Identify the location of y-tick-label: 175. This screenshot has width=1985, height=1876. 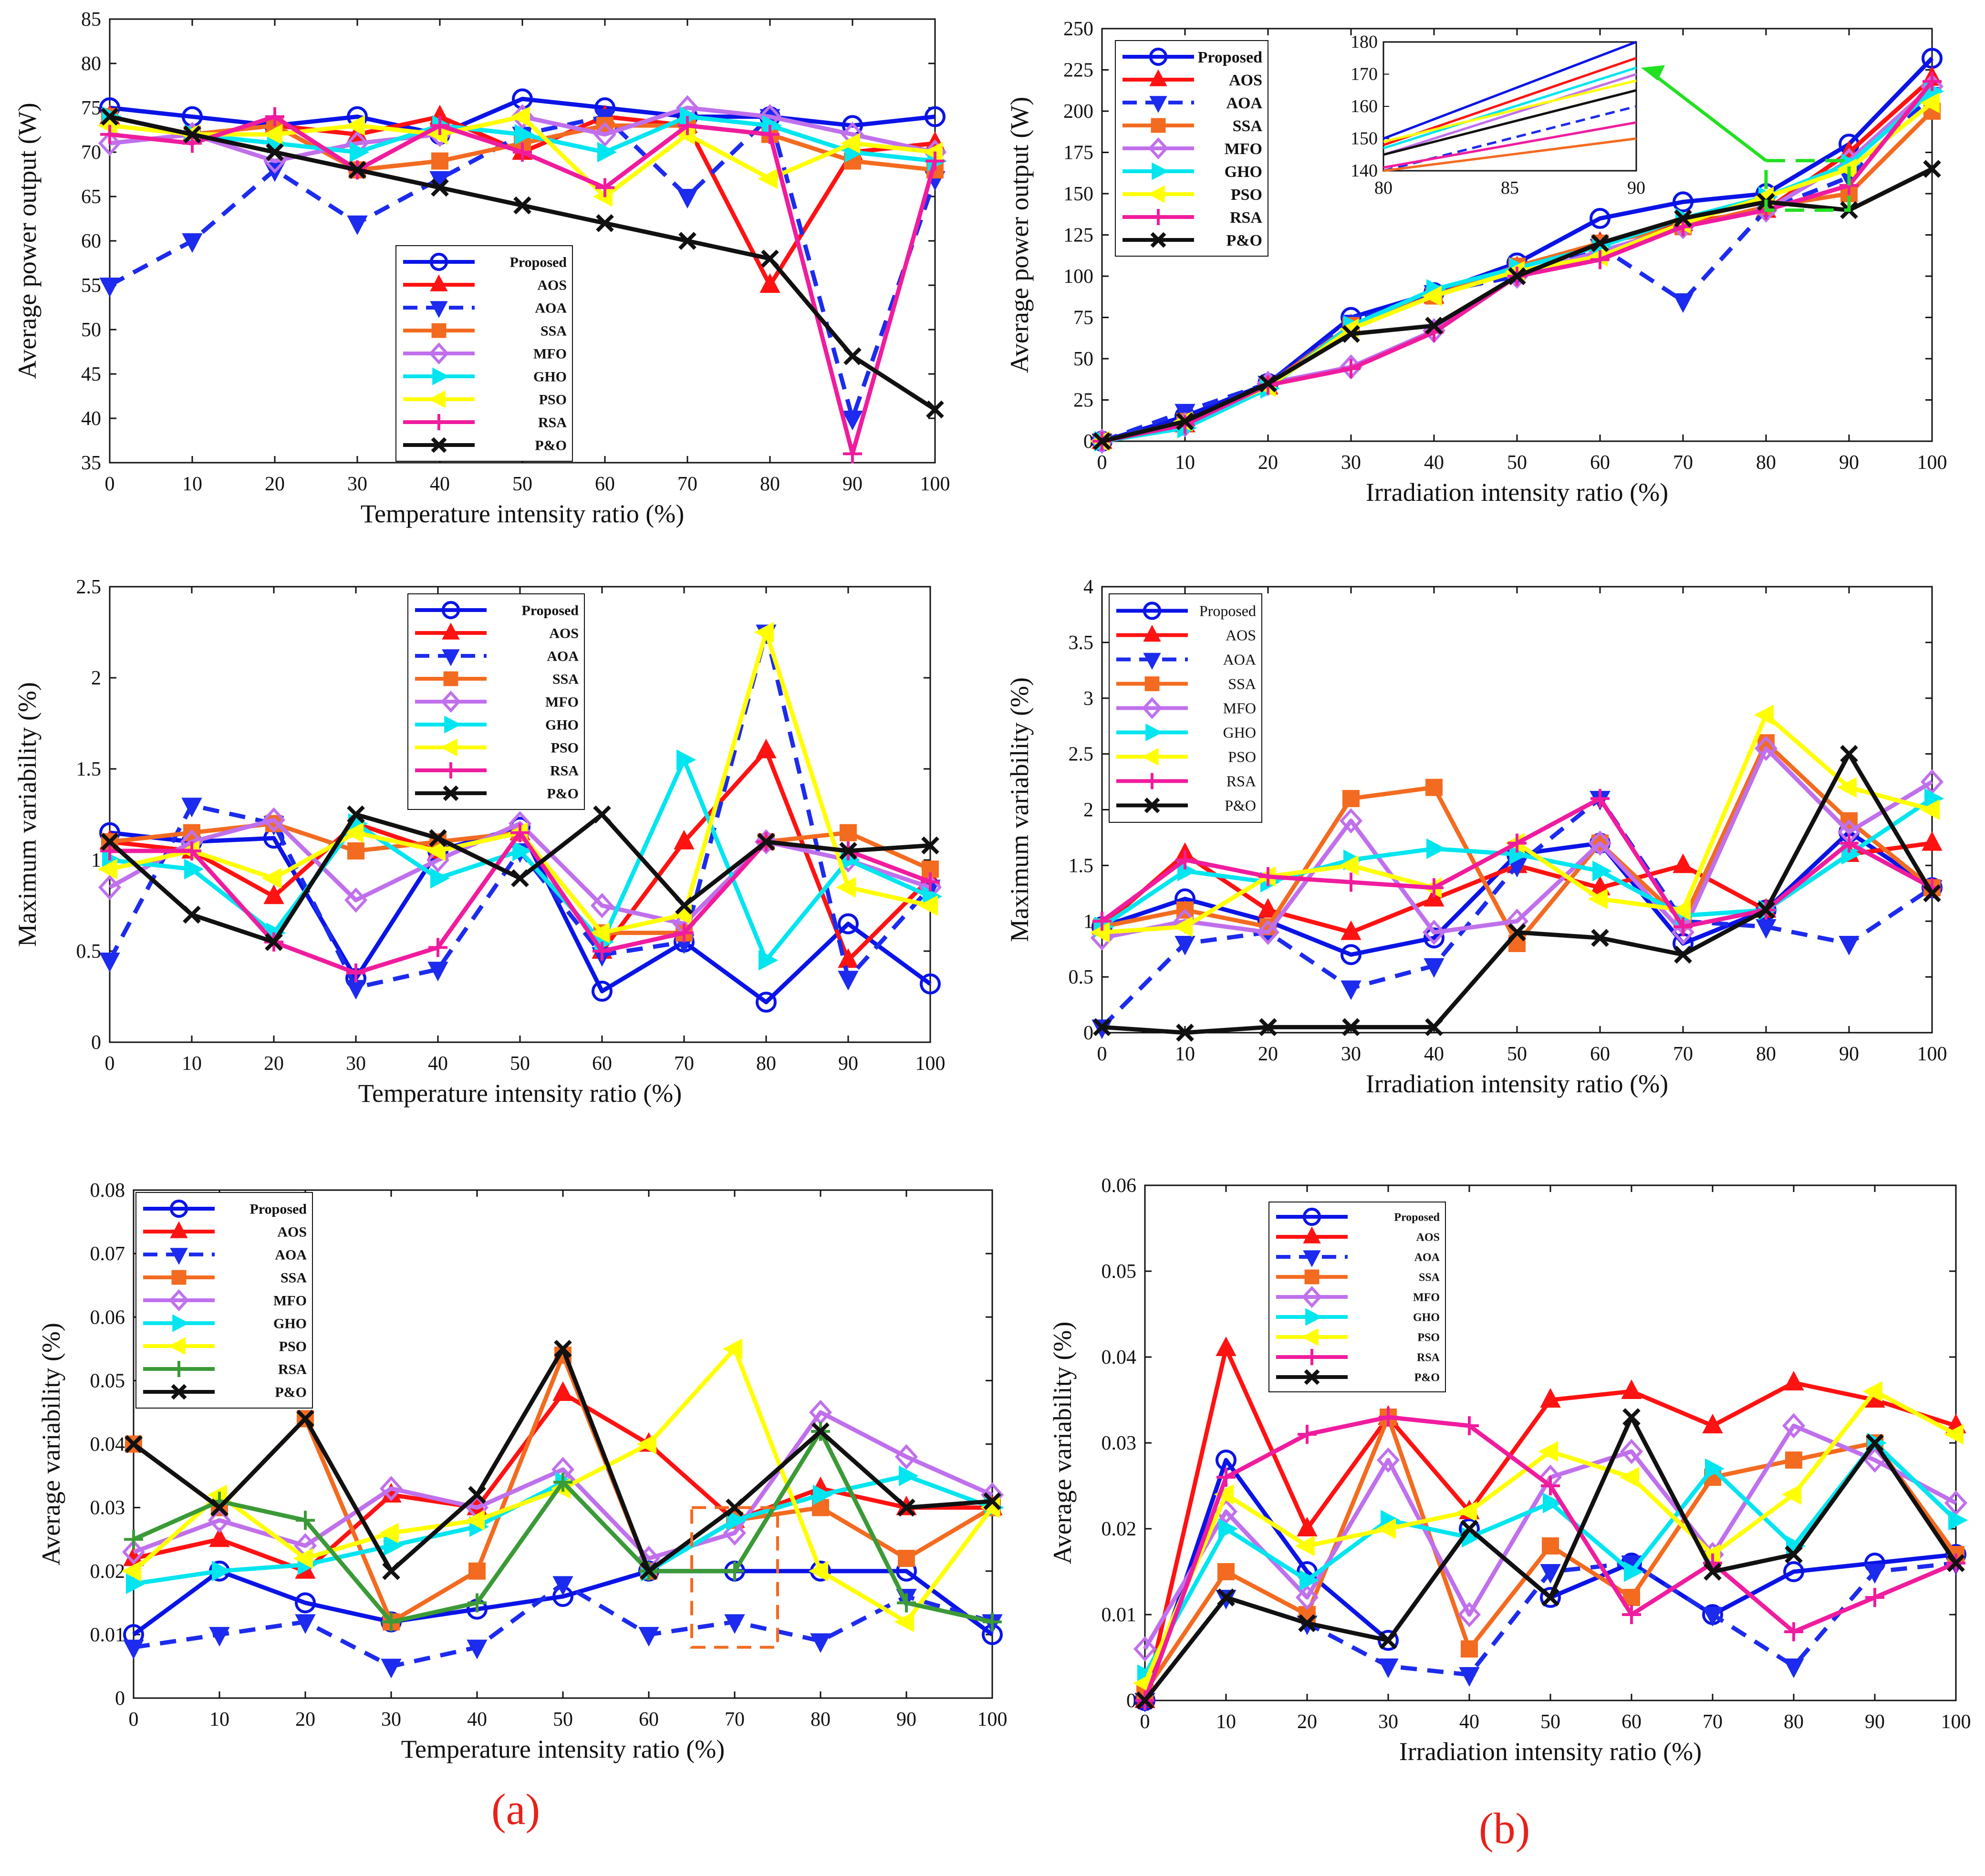
(1078, 153).